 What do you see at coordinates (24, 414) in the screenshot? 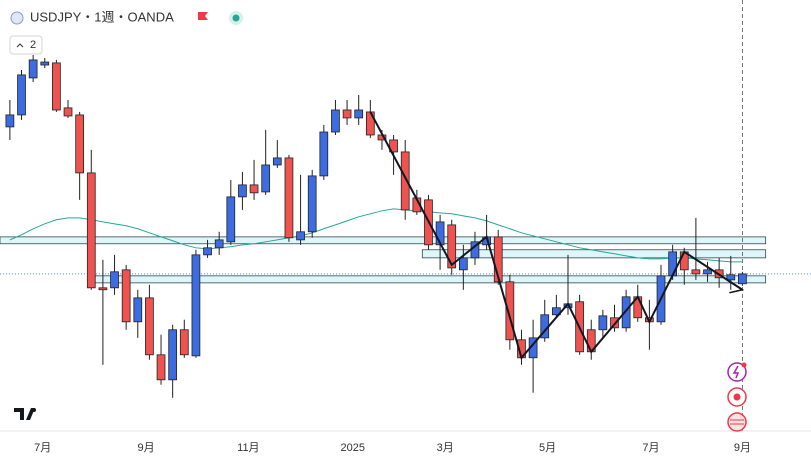
I see `tv-logo` at bounding box center [24, 414].